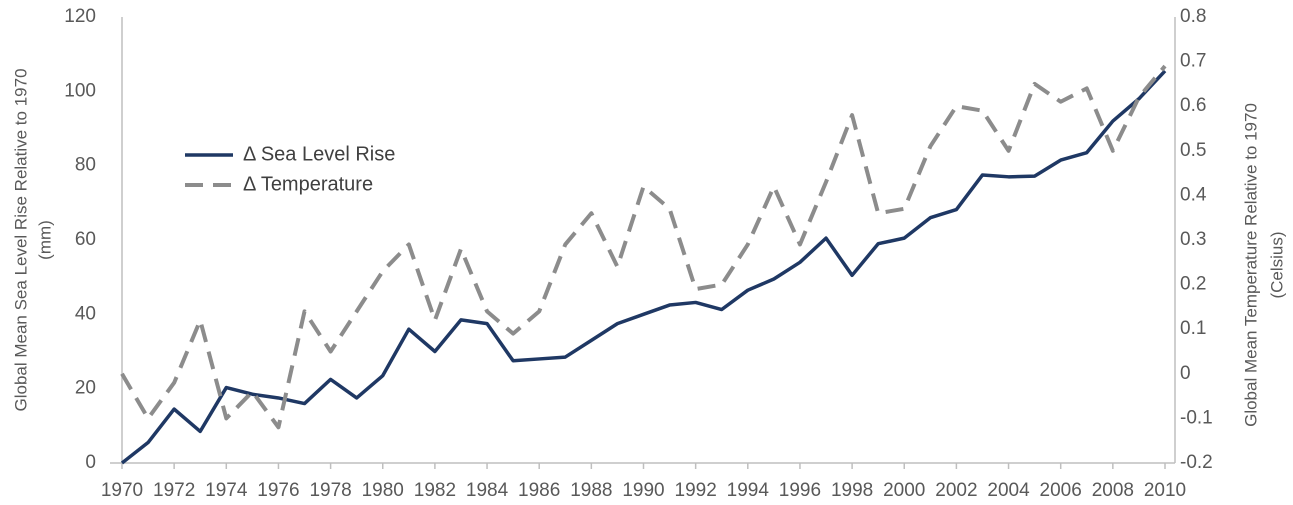 The width and height of the screenshot is (1293, 505). Describe the element at coordinates (319, 154) in the screenshot. I see `legend-label: Δ Sea Level Rise` at that location.